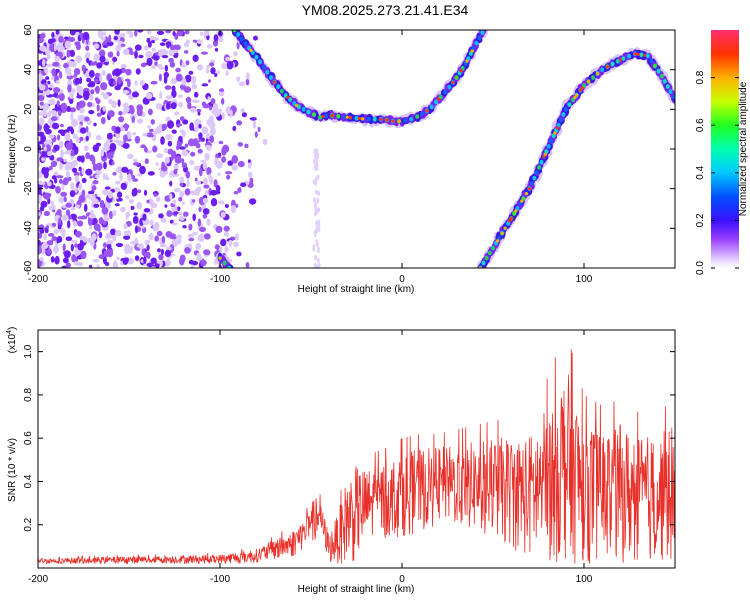  I want to click on colorbar-label: Normalized spectral amplitude, so click(743, 148).